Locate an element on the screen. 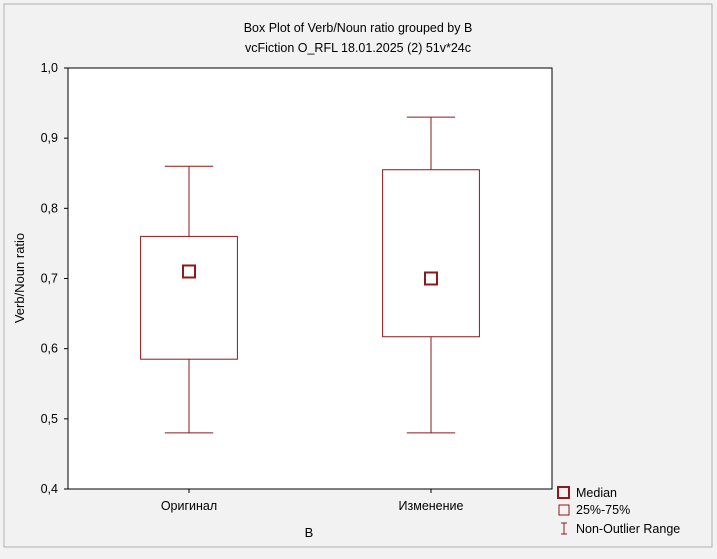  x-axis-label: B is located at coordinates (309, 532).